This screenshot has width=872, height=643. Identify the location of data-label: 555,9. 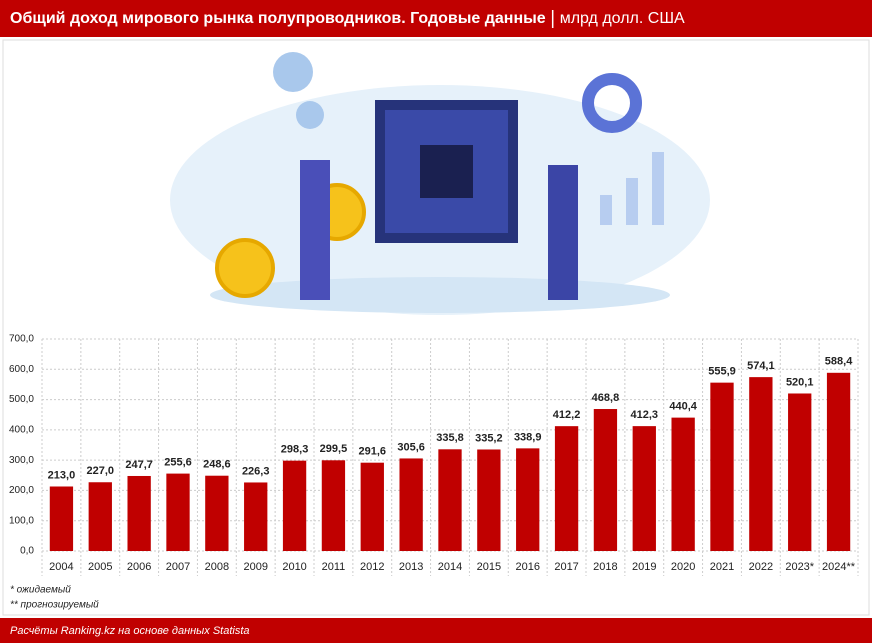
(722, 372).